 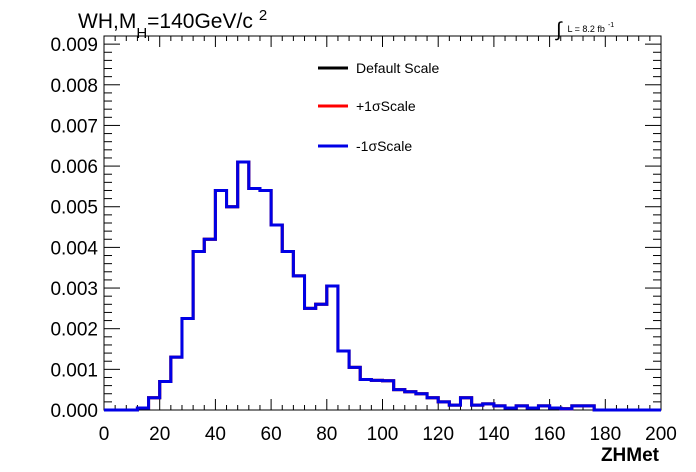 What do you see at coordinates (326, 434) in the screenshot?
I see `x-tick-label: 80` at bounding box center [326, 434].